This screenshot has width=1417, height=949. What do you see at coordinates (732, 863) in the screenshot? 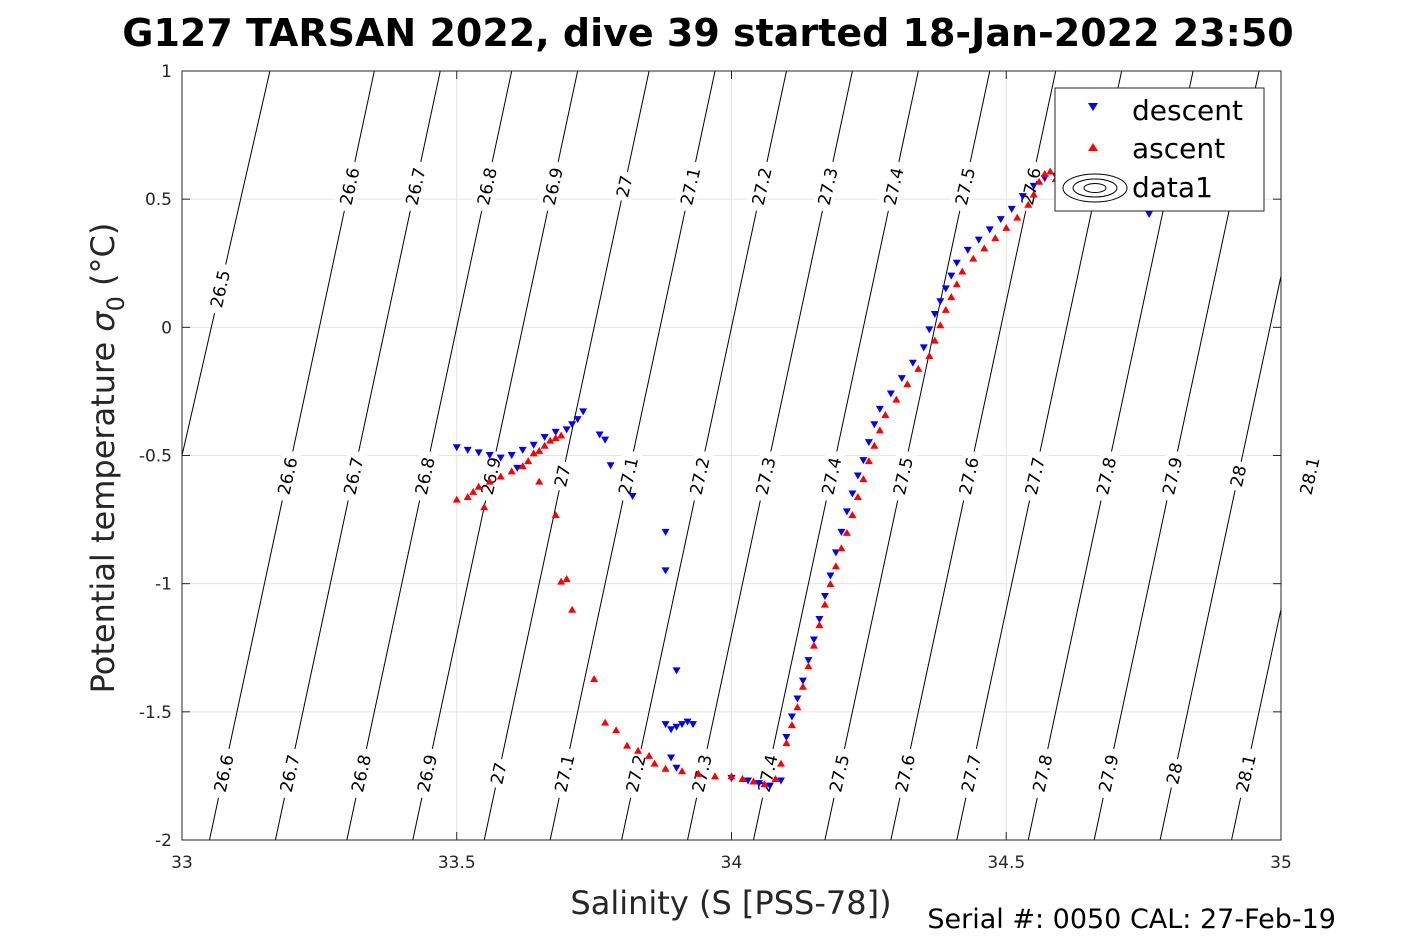
I see `x-tick-label: 34` at bounding box center [732, 863].